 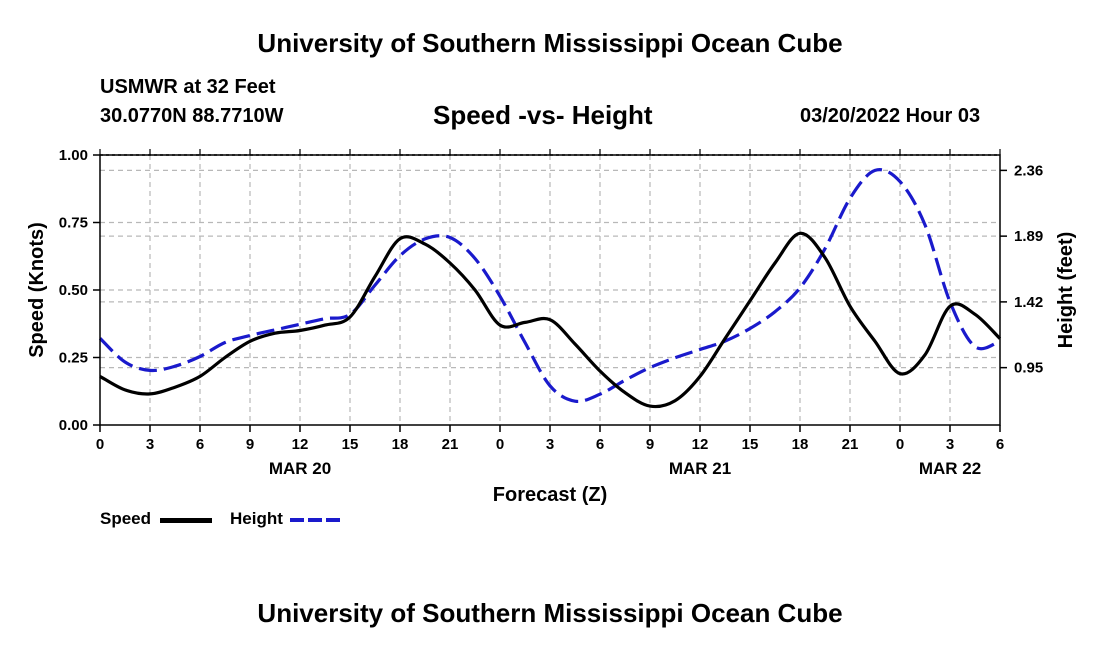 What do you see at coordinates (1028, 368) in the screenshot?
I see `y2-tick-label: 0.95` at bounding box center [1028, 368].